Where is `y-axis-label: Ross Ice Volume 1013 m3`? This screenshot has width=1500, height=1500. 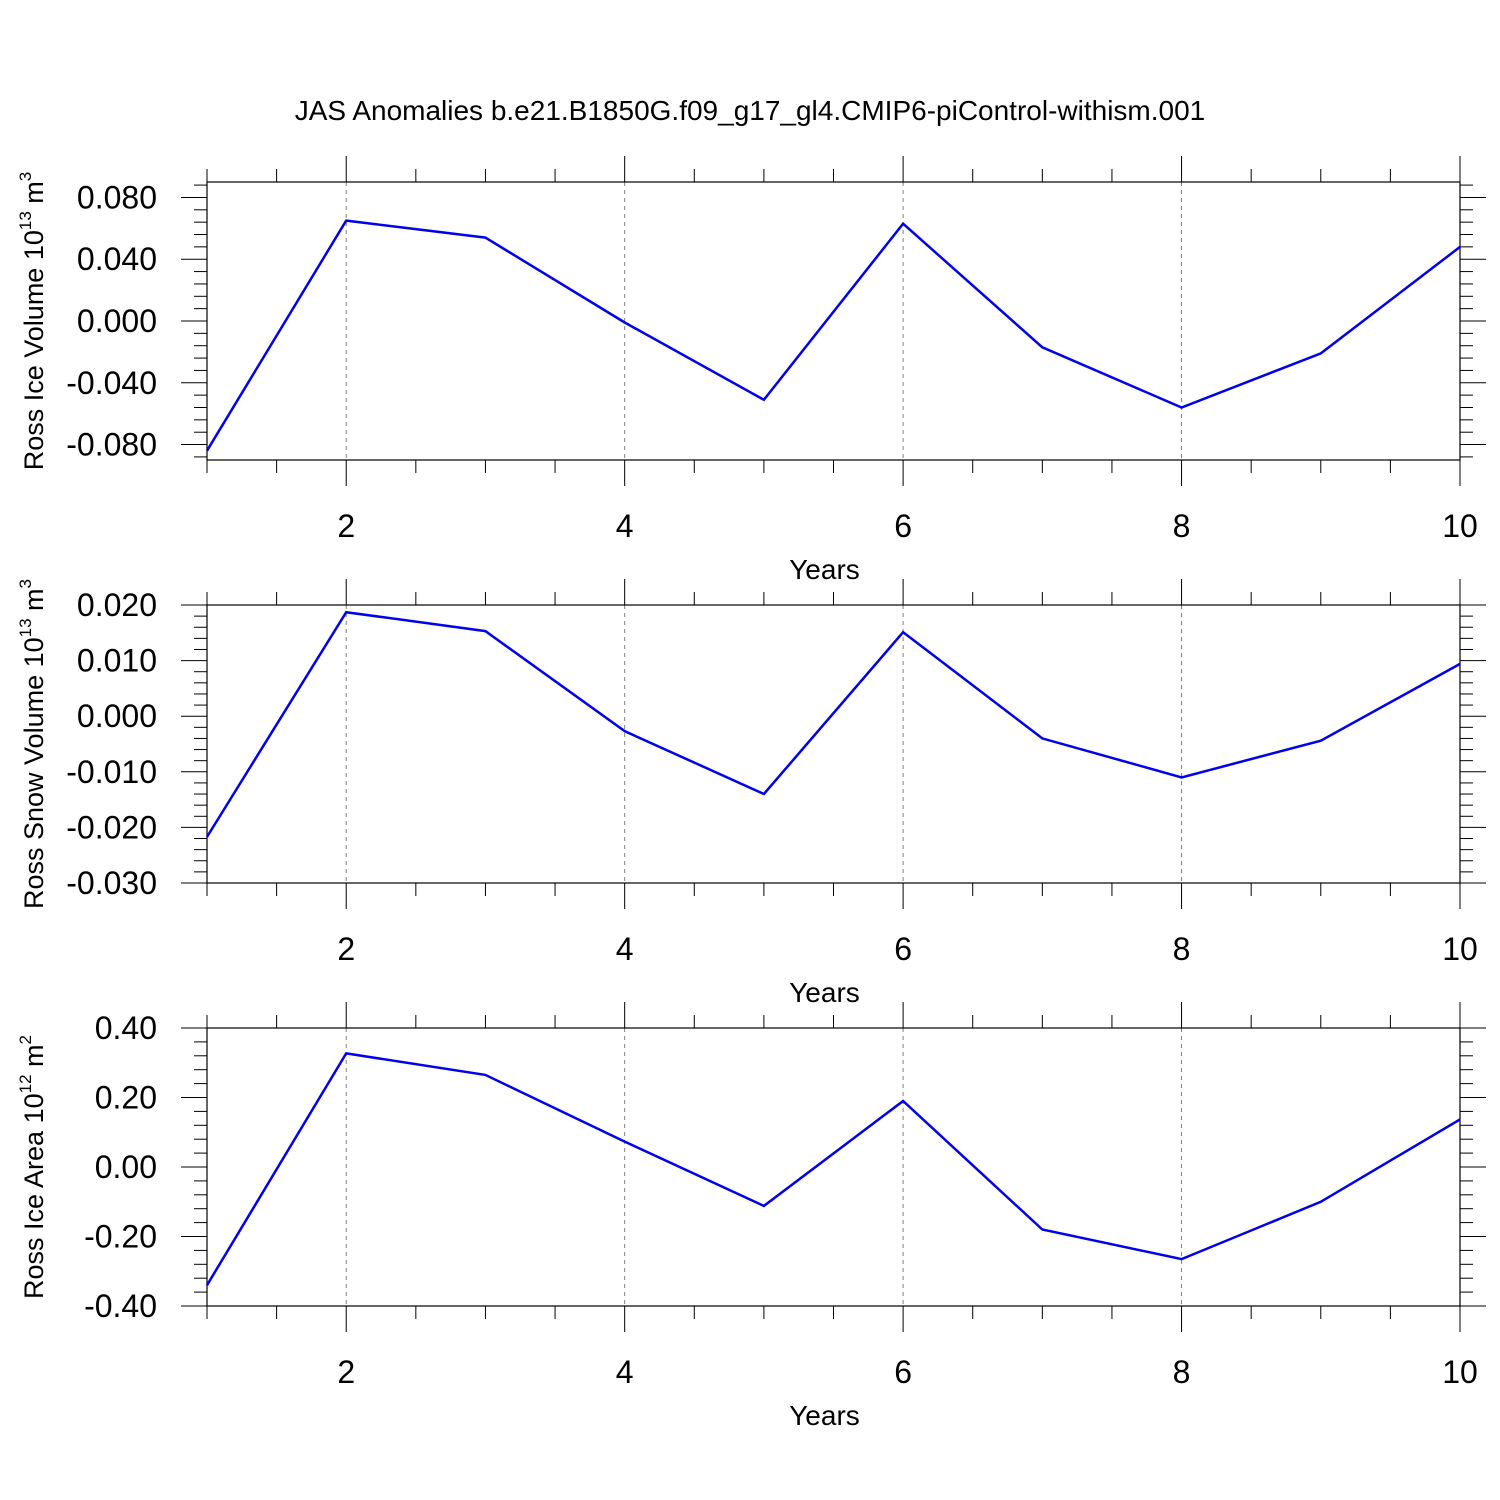 y-axis-label: Ross Ice Volume 1013 m3 is located at coordinates (32, 321).